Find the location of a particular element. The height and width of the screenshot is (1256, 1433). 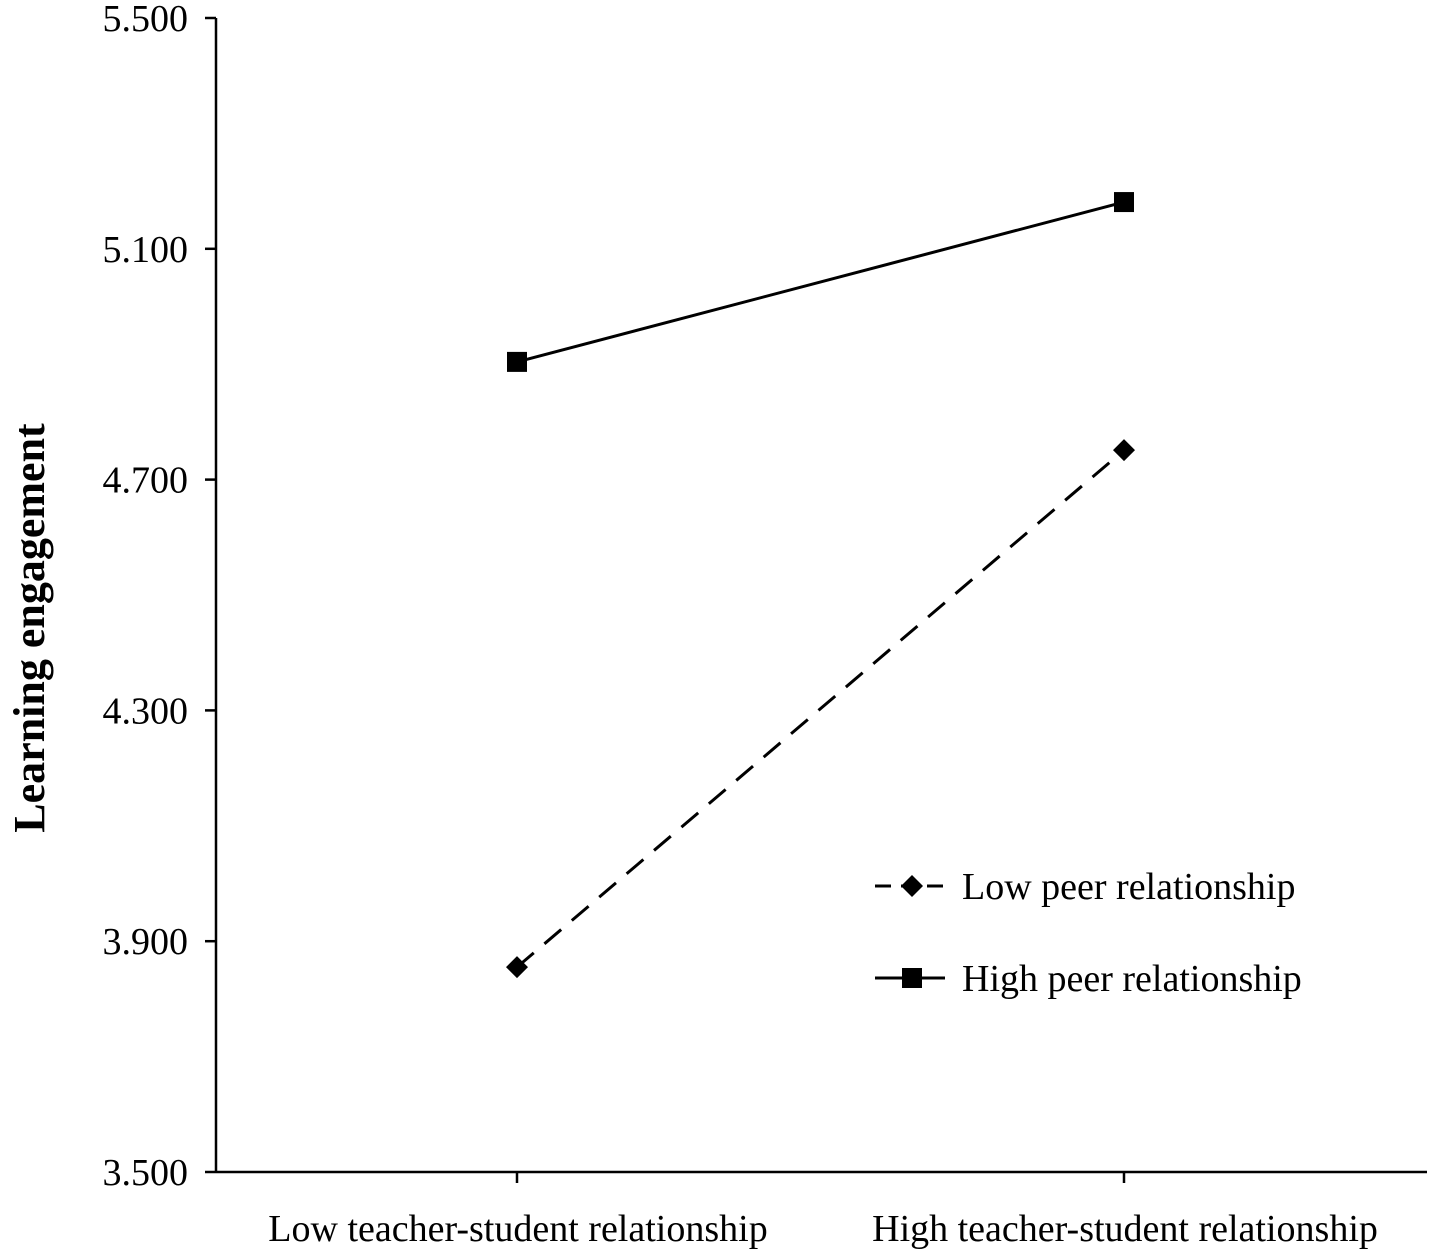

legend-label: High peer relationship is located at coordinates (1132, 979).